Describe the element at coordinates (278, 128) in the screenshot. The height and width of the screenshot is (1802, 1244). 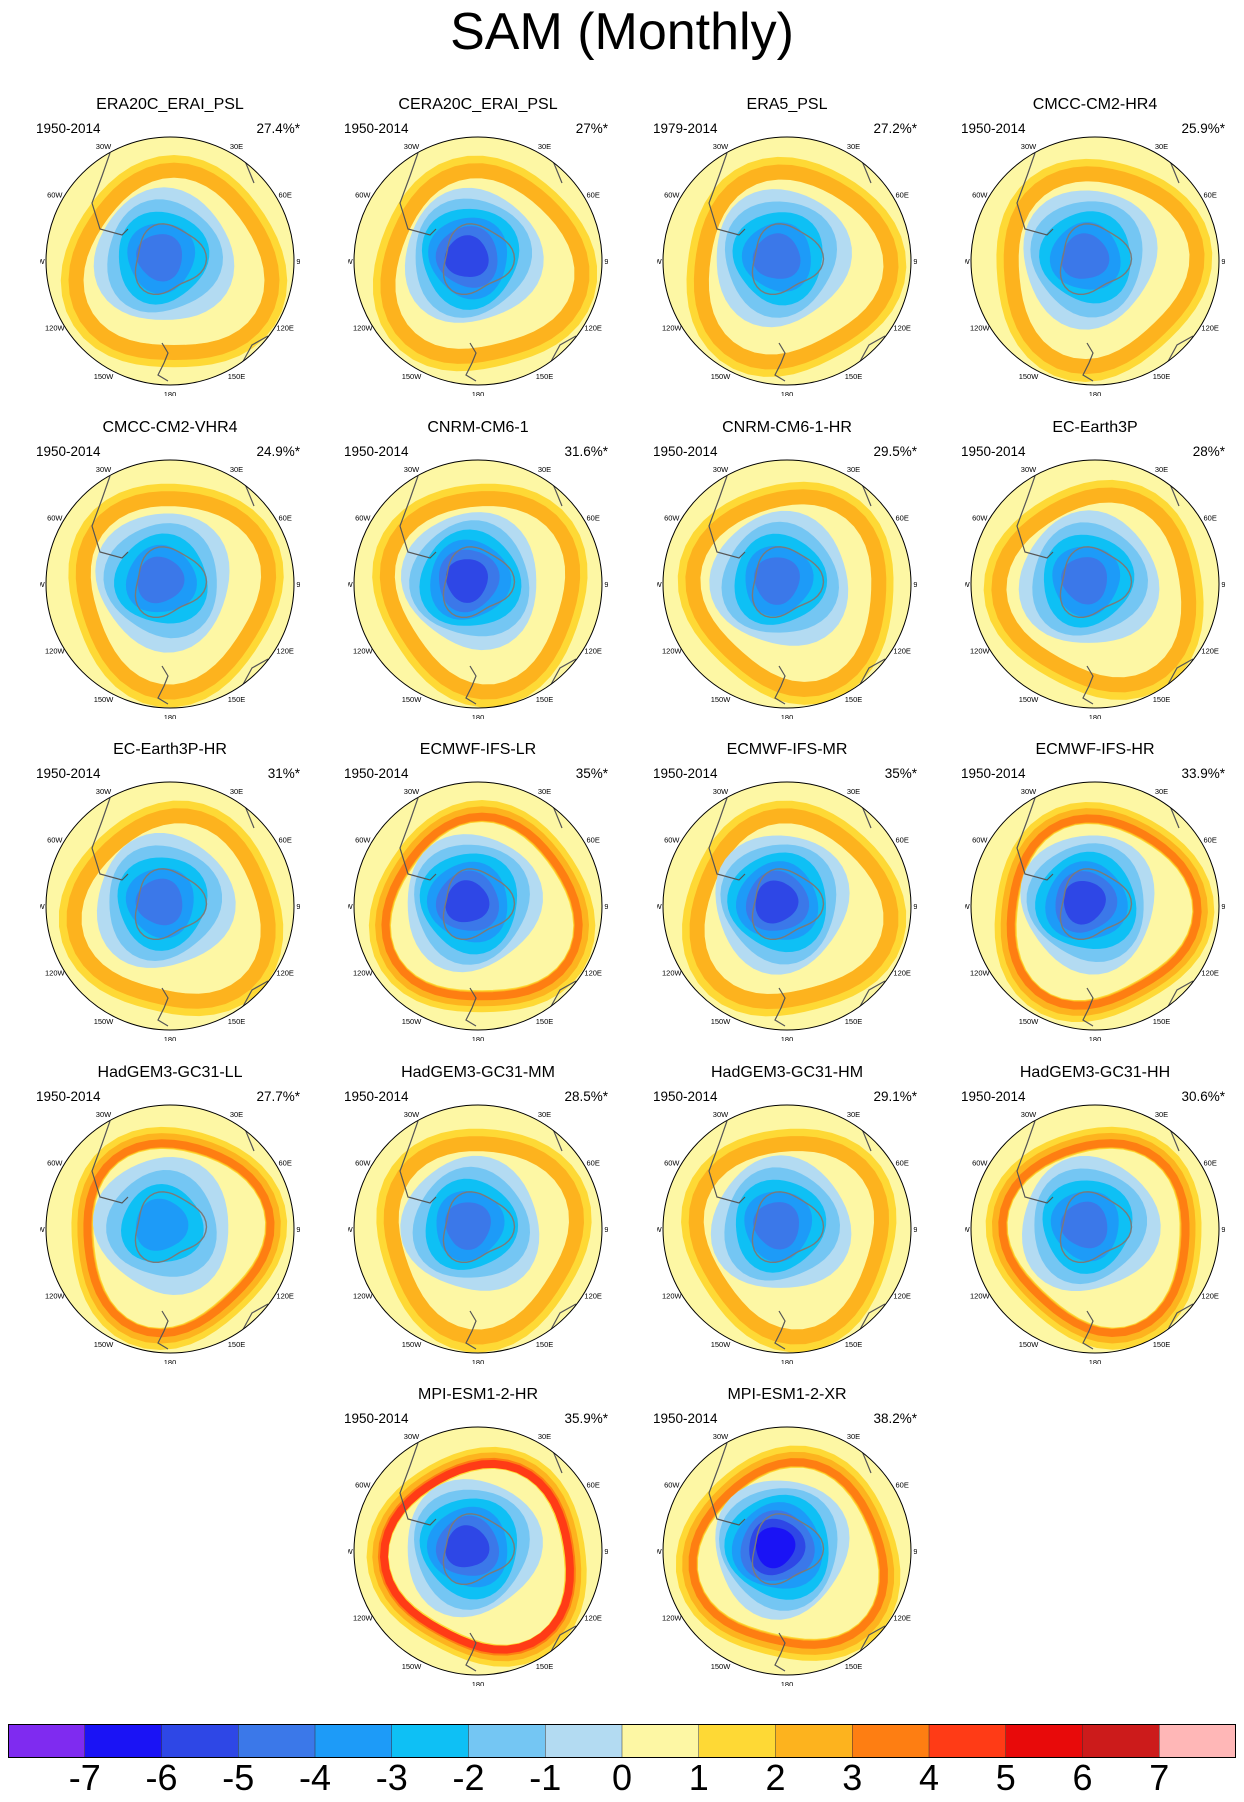
I see `panel-explained-variance: 27.4%*` at that location.